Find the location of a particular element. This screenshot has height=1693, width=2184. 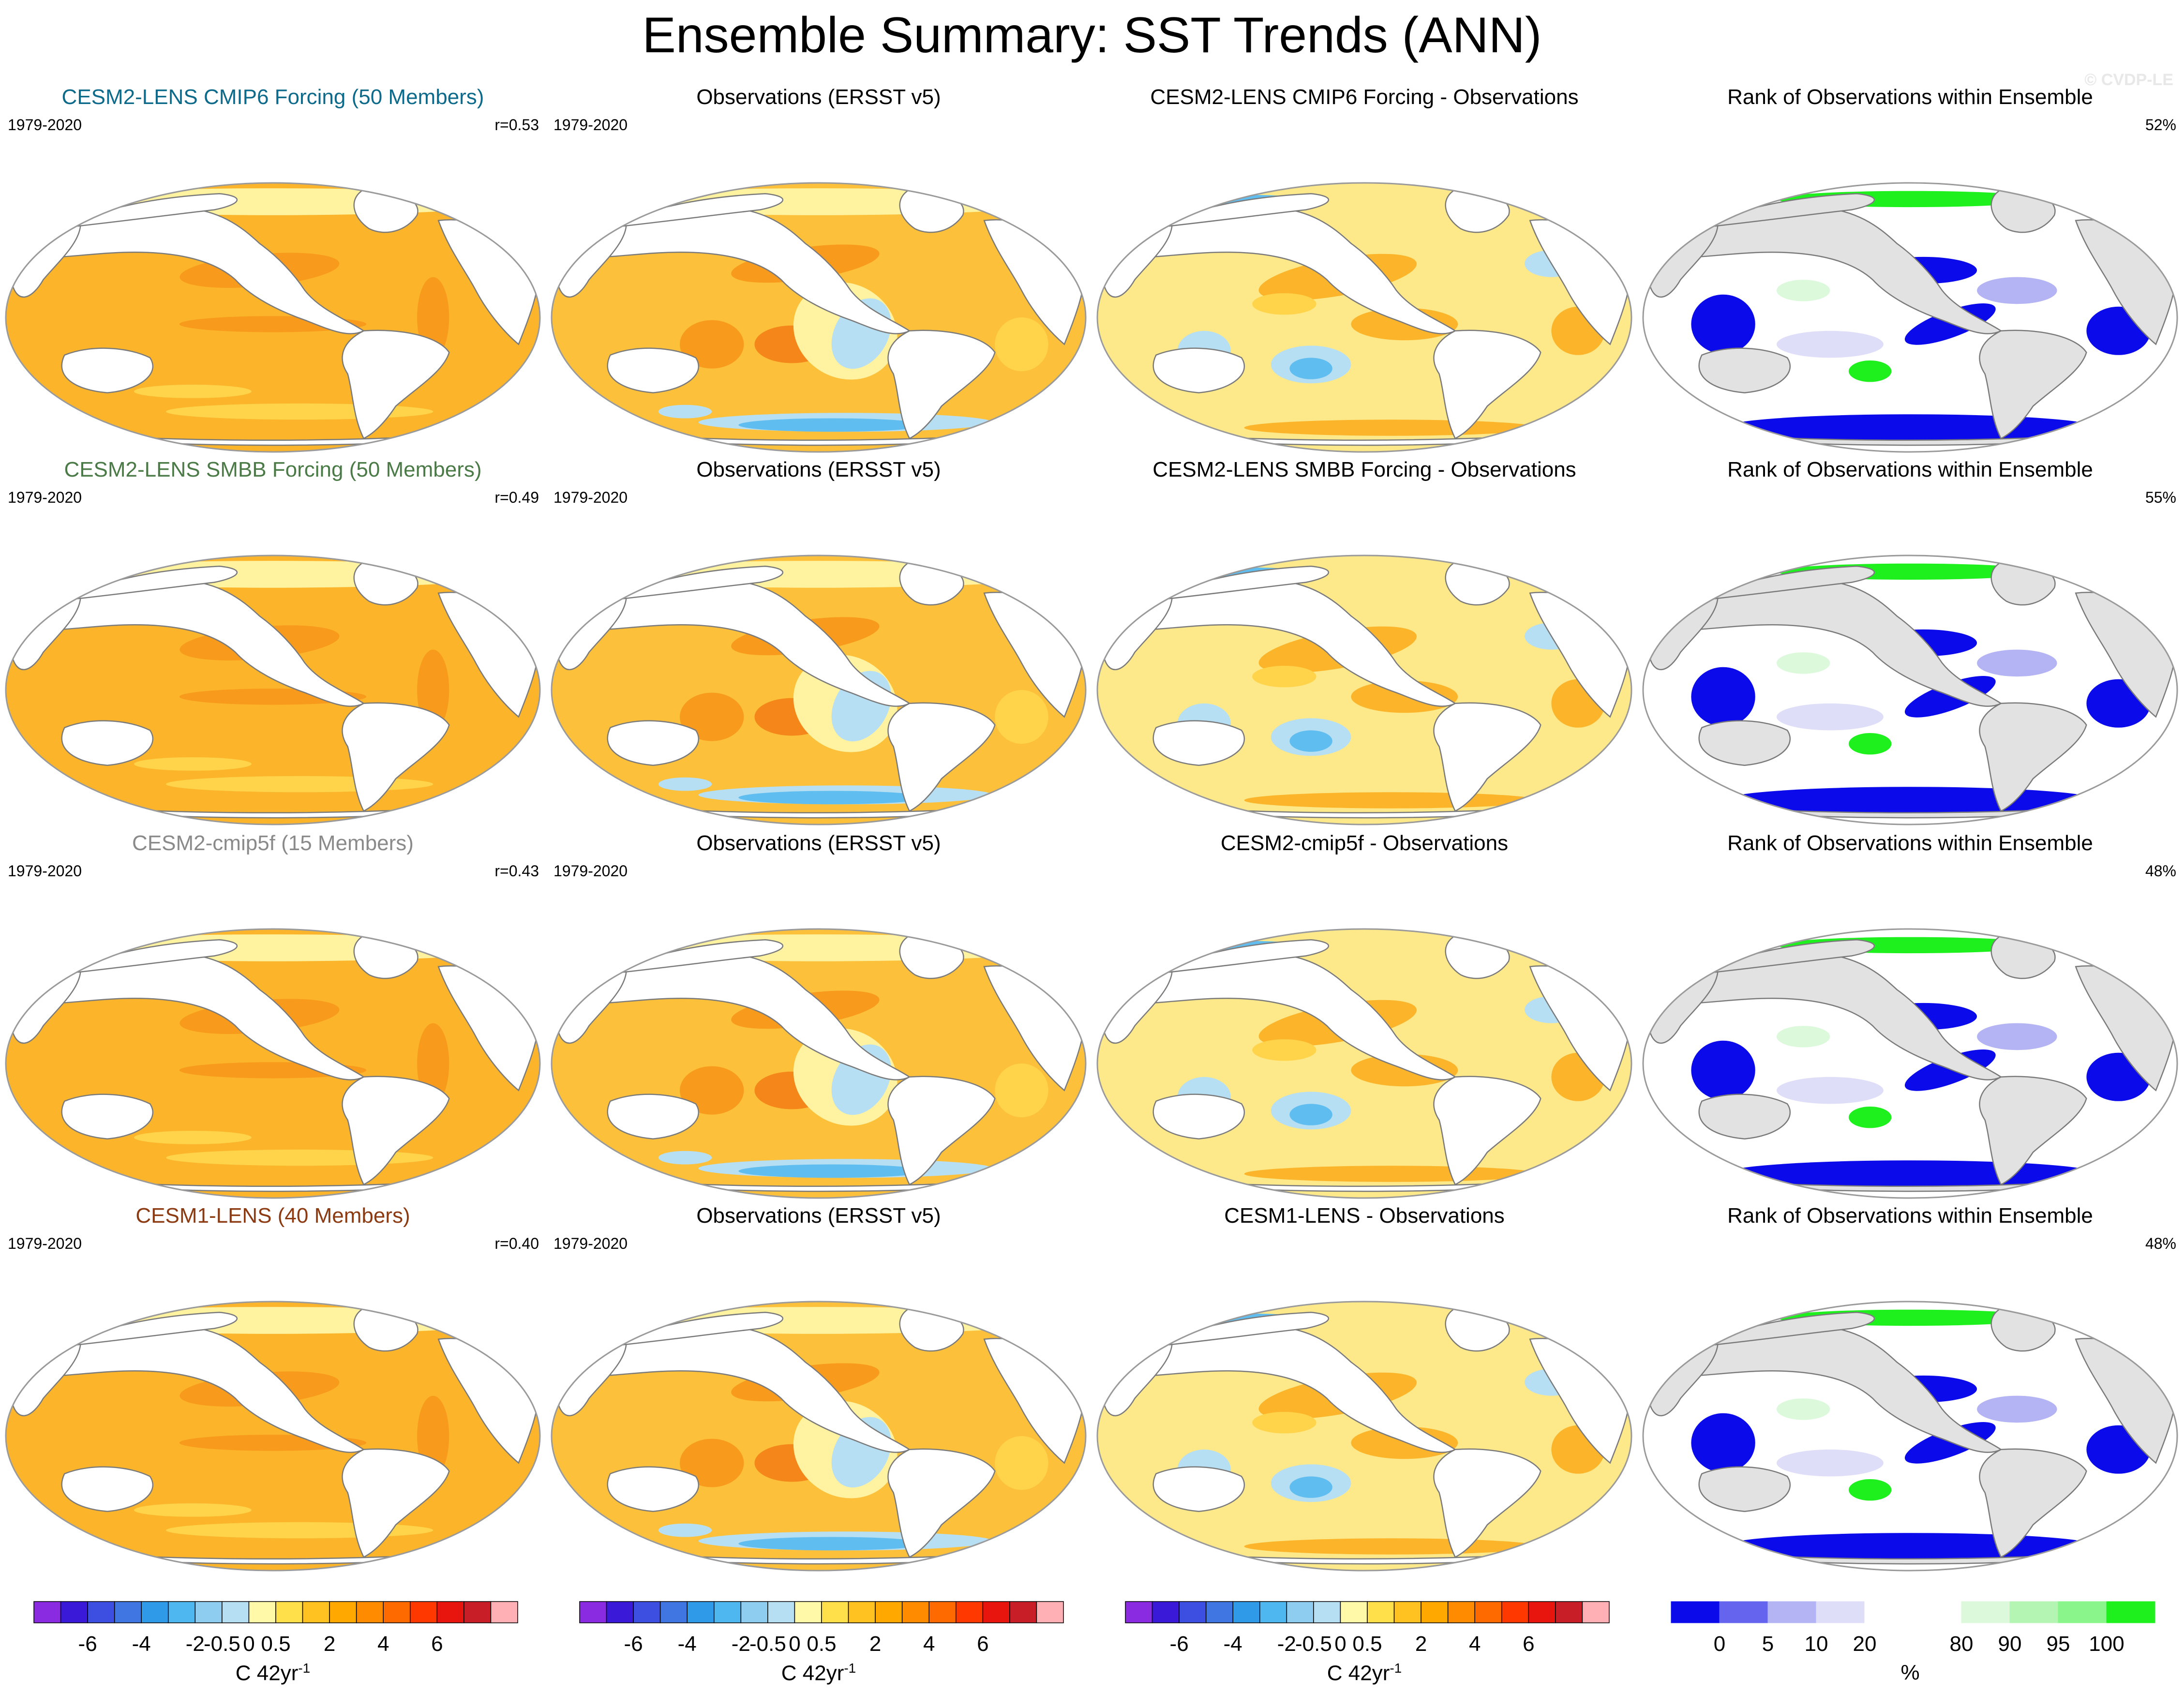

panel-rank-row-1: Rank of Observations within Ensemble 52% is located at coordinates (1910, 271).